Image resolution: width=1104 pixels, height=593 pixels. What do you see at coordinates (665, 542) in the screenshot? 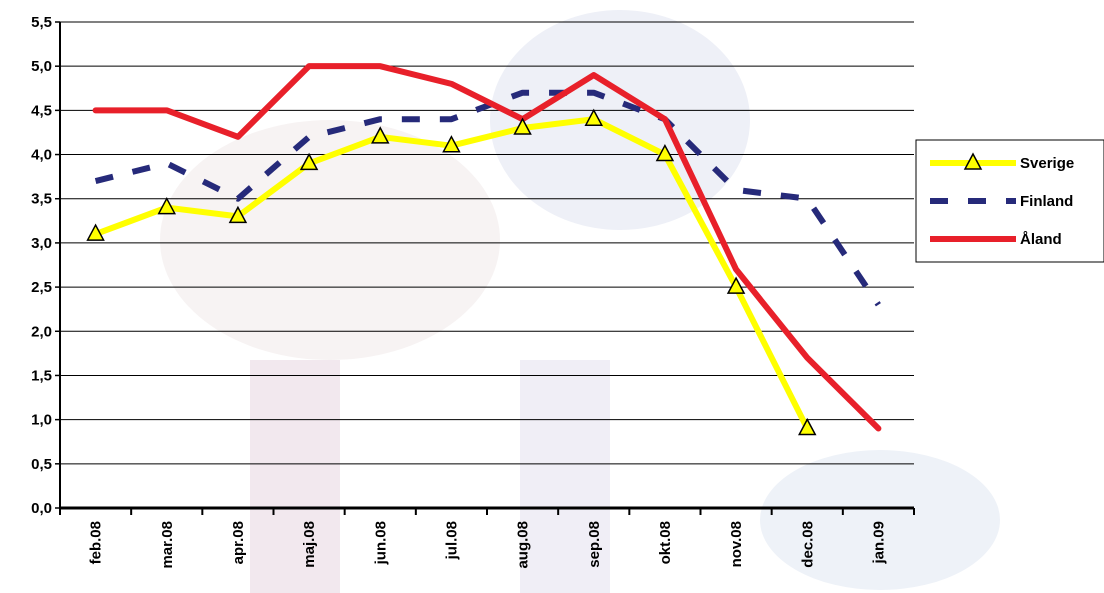
I see `x-tick-label: okt.08` at bounding box center [665, 542].